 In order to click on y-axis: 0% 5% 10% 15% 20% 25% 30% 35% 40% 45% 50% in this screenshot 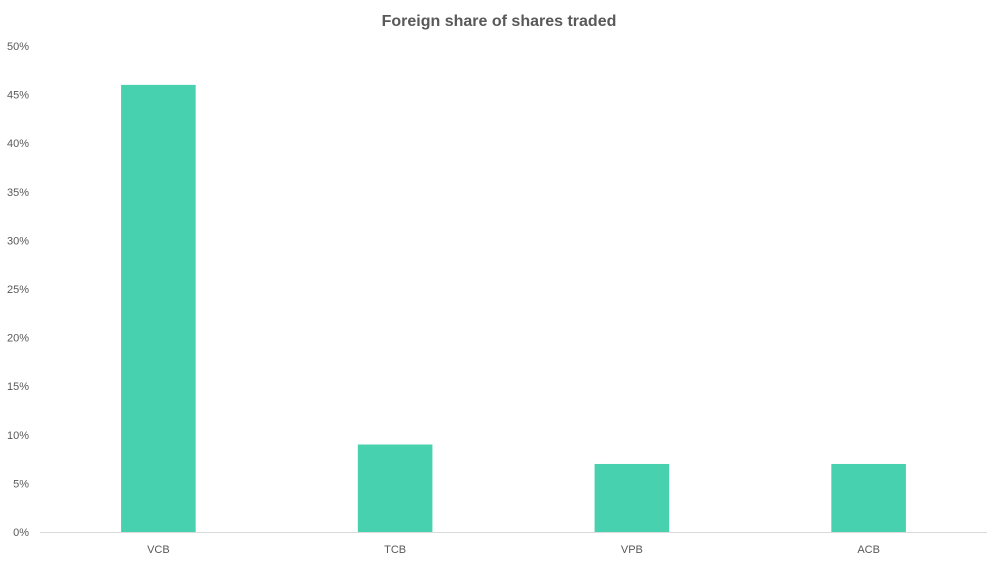, I will do `click(18, 290)`.